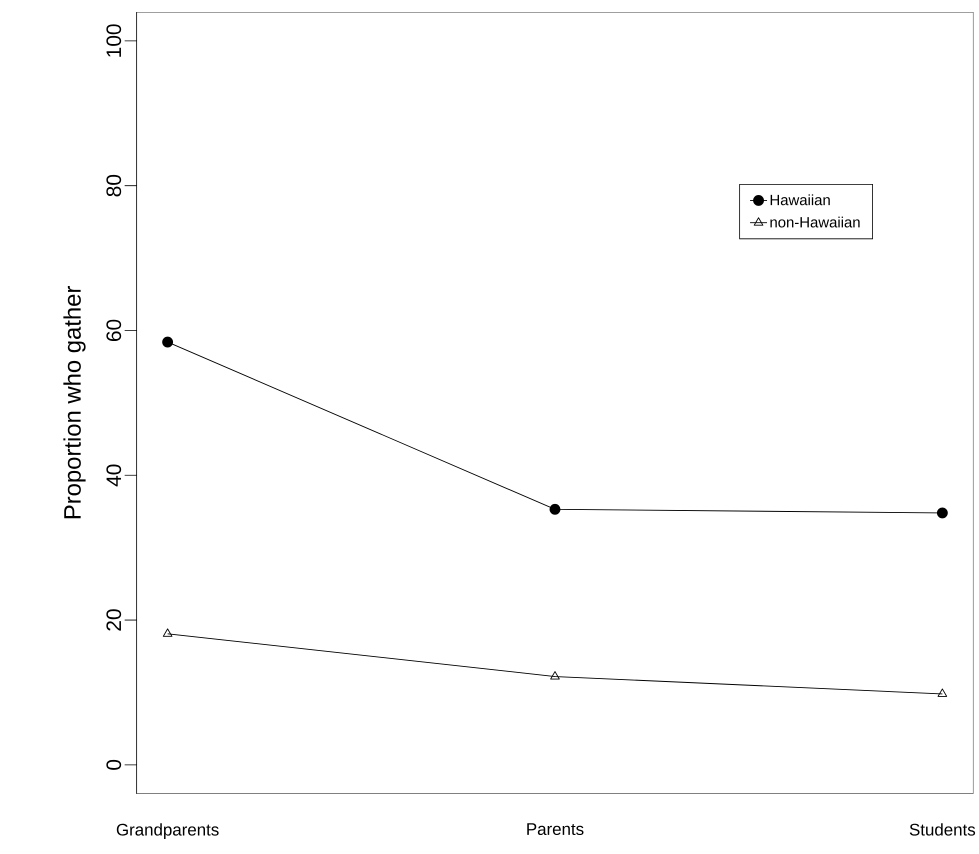  I want to click on y-tick-label: 0, so click(114, 765).